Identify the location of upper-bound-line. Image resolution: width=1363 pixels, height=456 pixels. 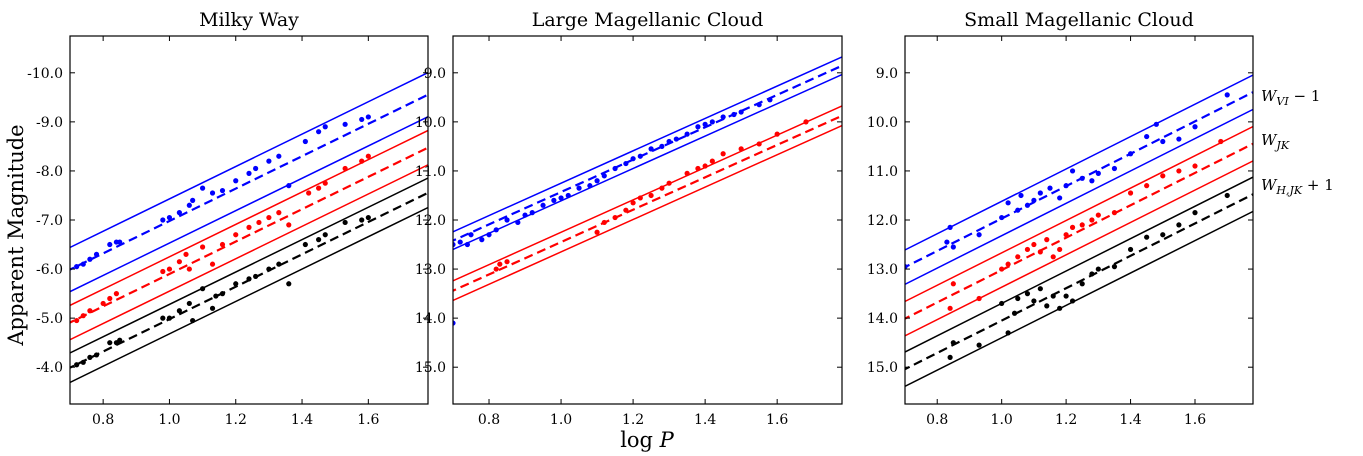
(1079, 162).